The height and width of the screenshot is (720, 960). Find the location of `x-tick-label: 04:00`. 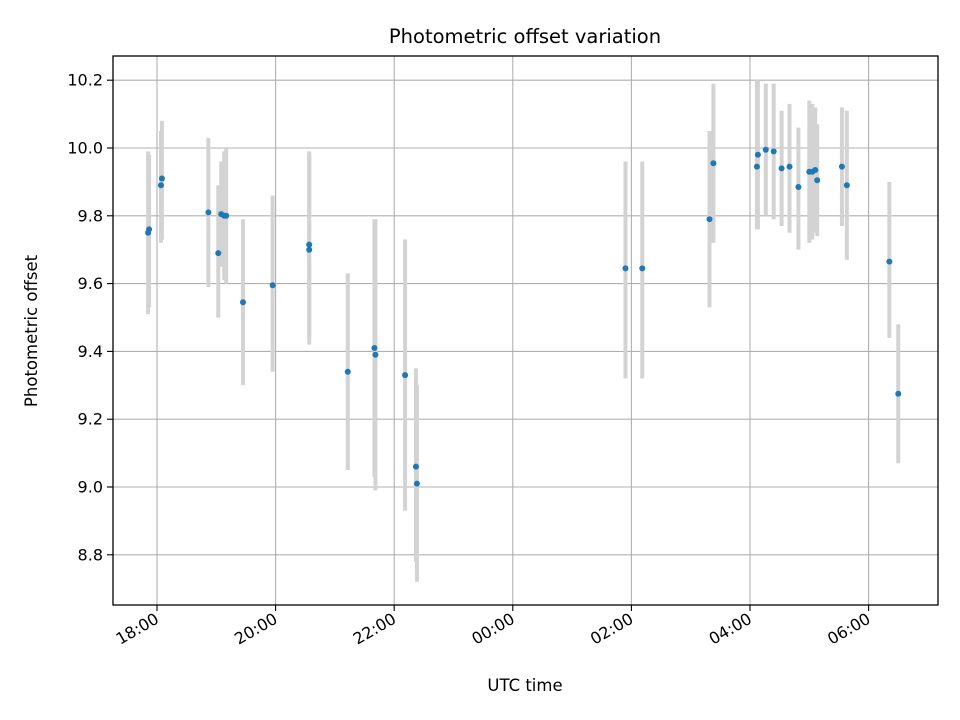

x-tick-label: 04:00 is located at coordinates (730, 629).